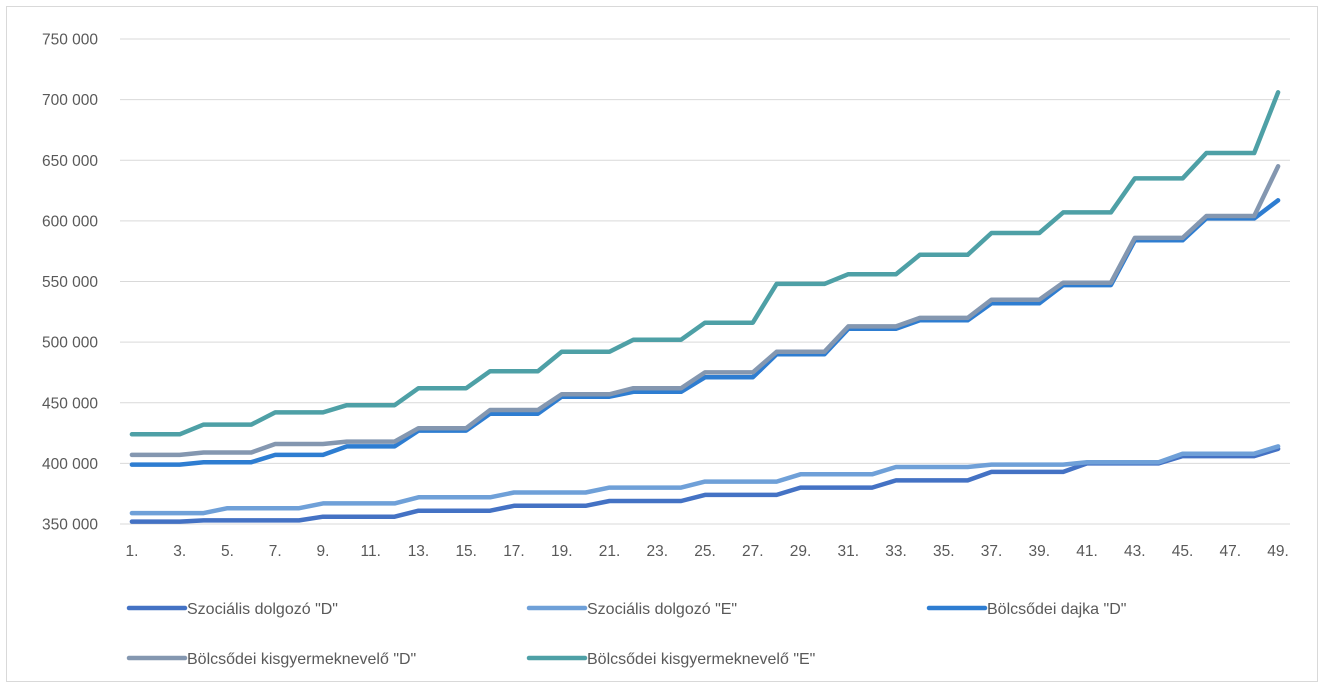 The height and width of the screenshot is (684, 1326). What do you see at coordinates (896, 551) in the screenshot?
I see `x-tick-label: 33.` at bounding box center [896, 551].